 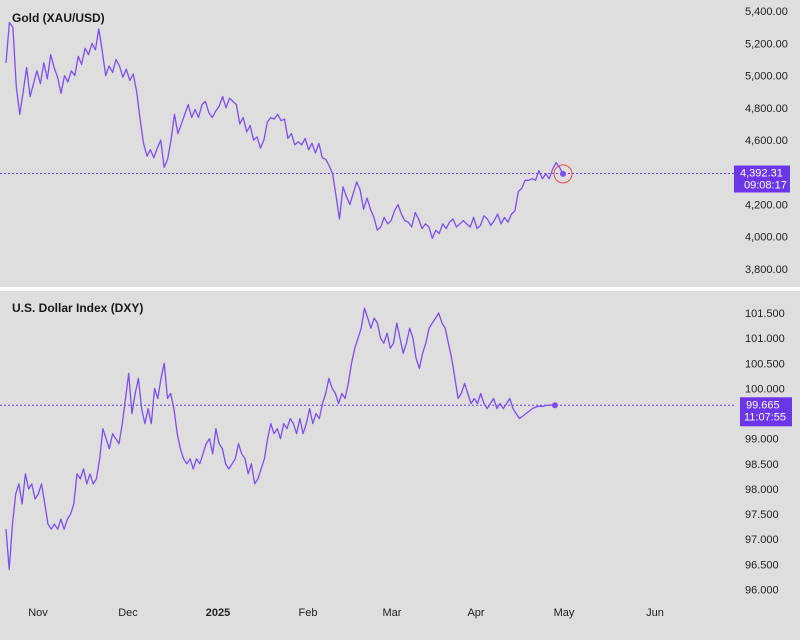 I want to click on gold-y-tick-label: 3,800.00, so click(x=766, y=270).